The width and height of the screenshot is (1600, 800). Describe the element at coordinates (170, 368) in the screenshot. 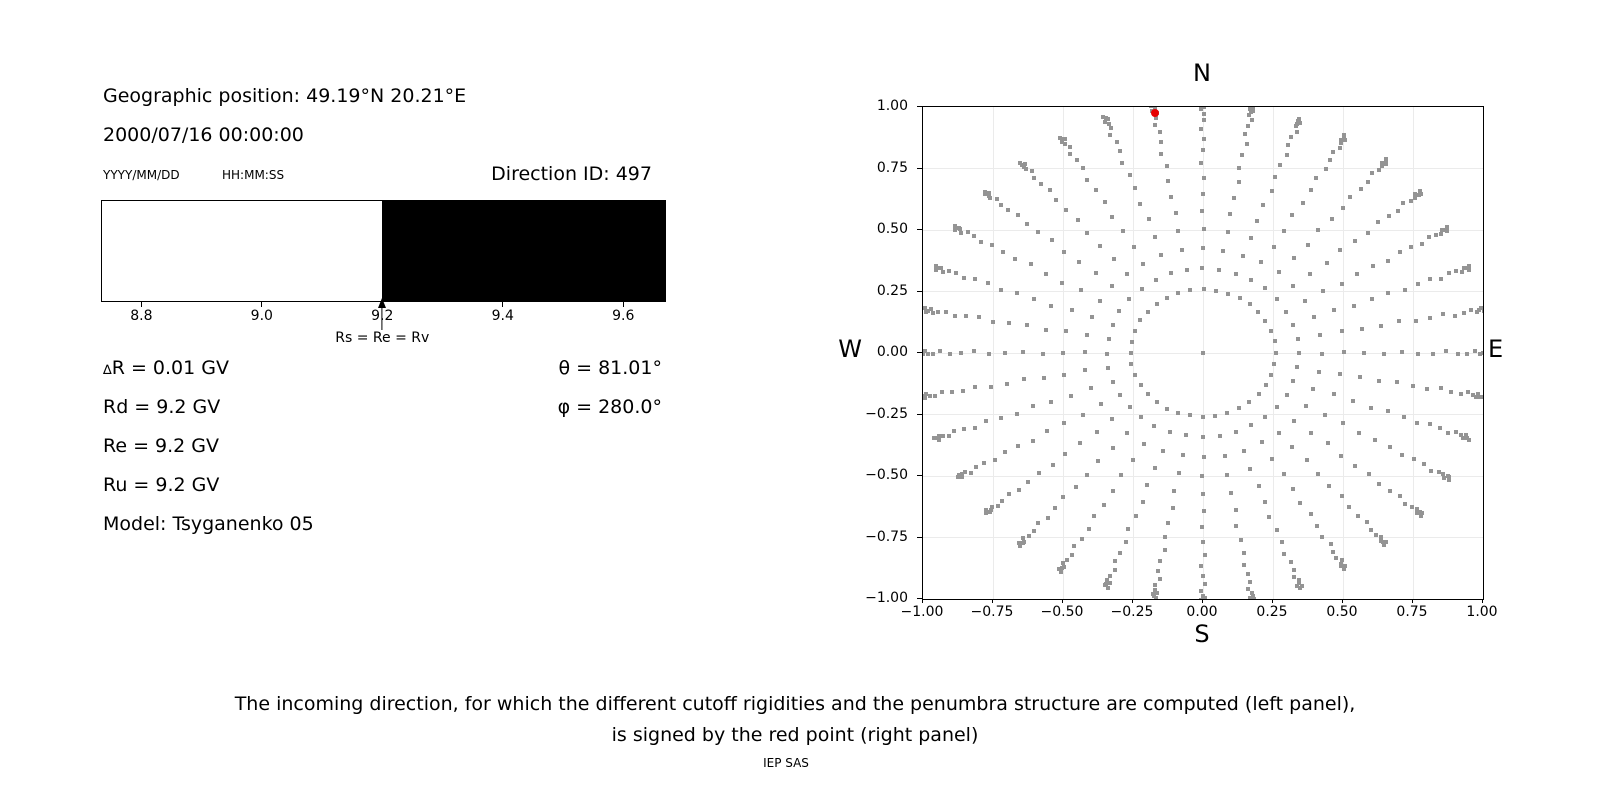

I see `delta-r-text: R = 0.01 GV` at that location.